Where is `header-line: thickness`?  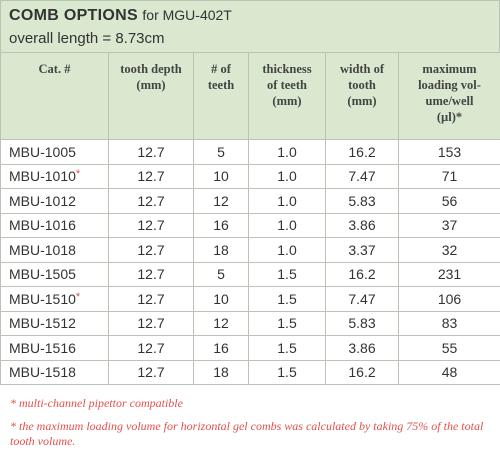 header-line: thickness is located at coordinates (287, 69).